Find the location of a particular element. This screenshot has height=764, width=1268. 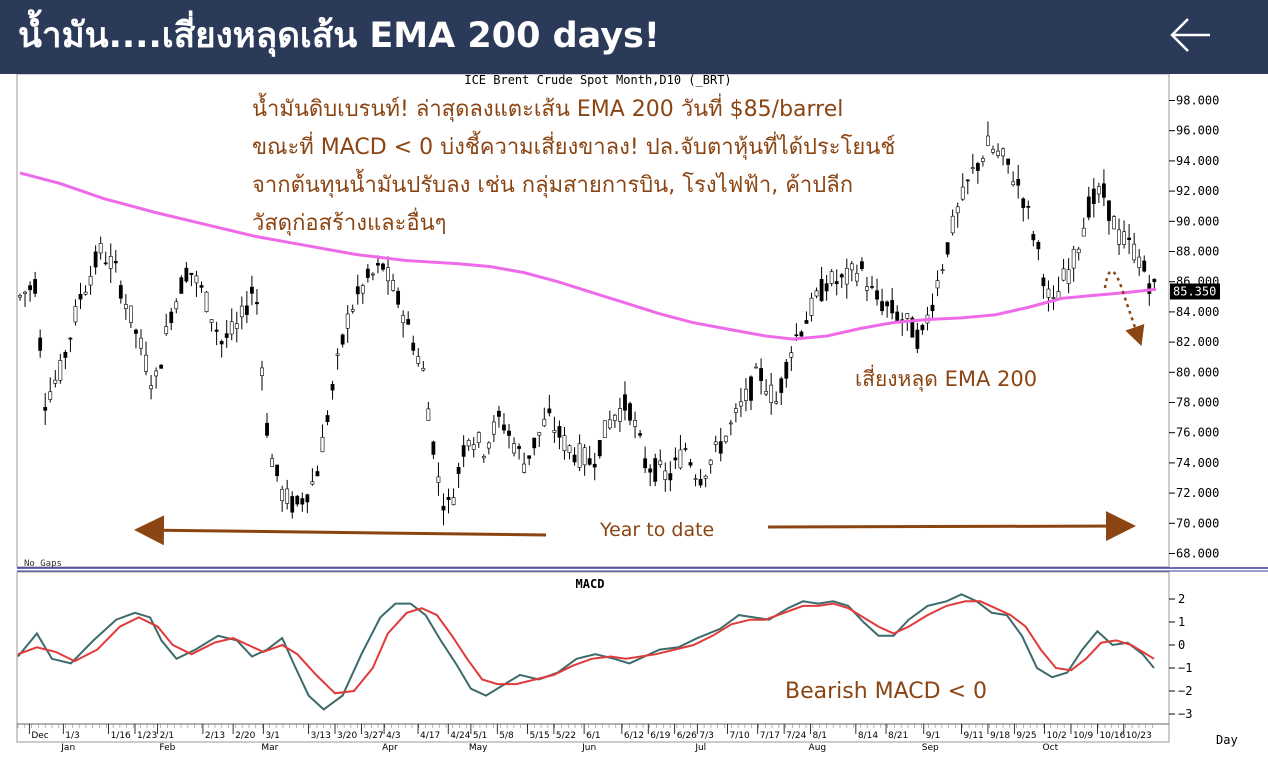

month-label: Jul is located at coordinates (700, 748).